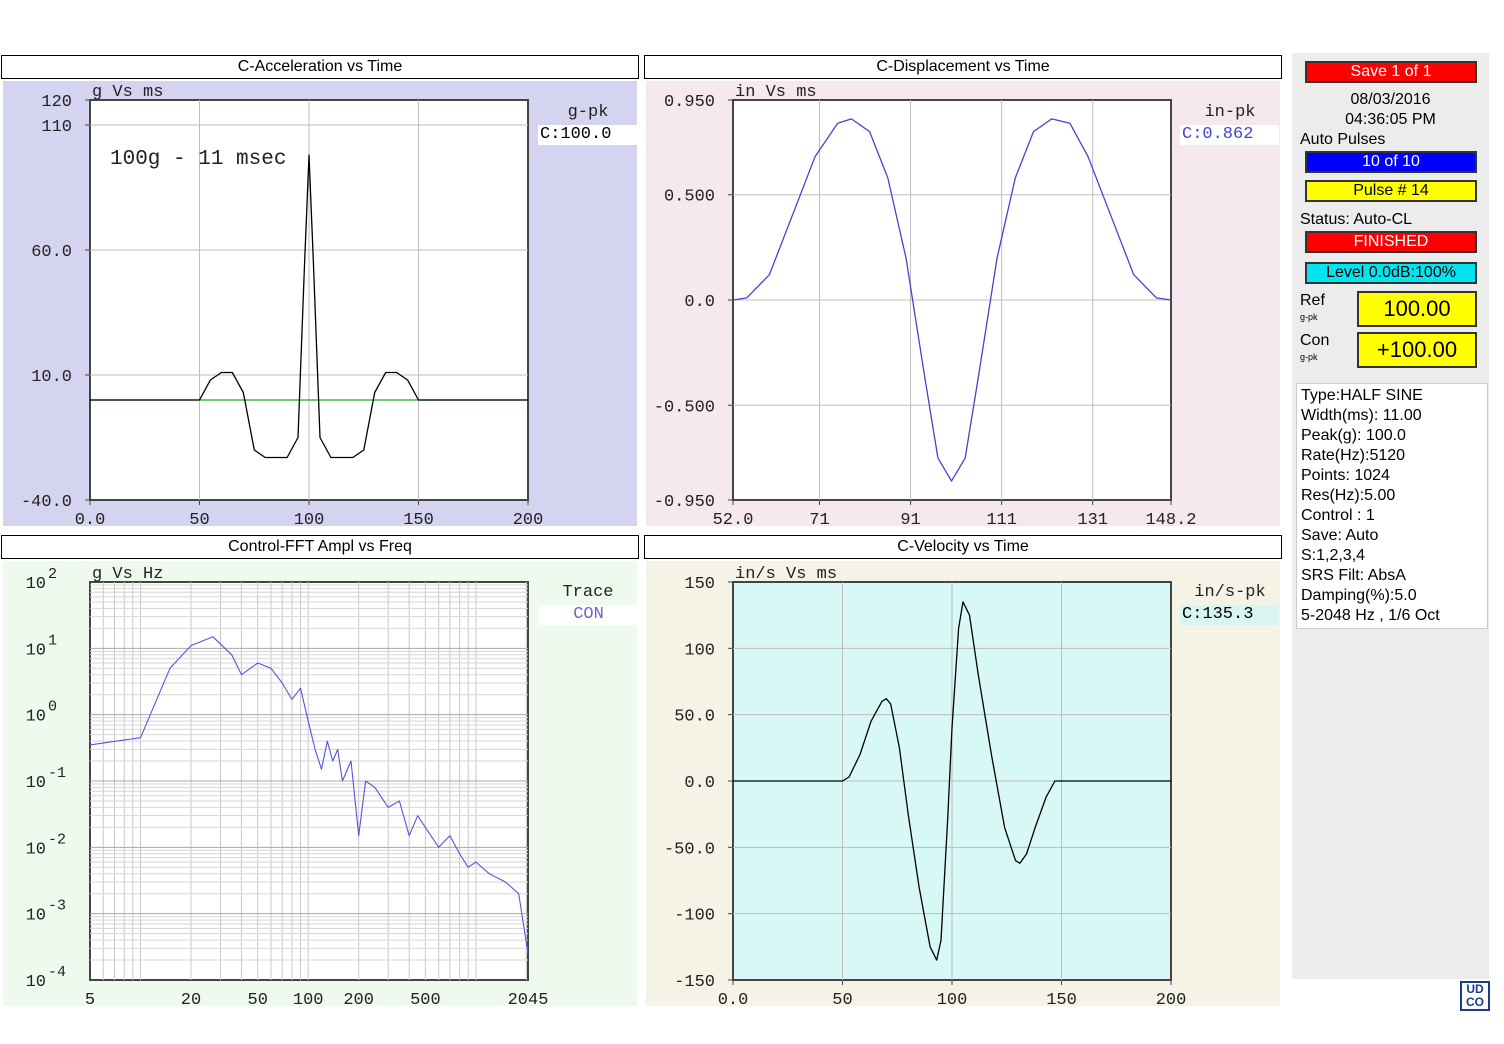  Describe the element at coordinates (963, 547) in the screenshot. I see `vel-title: C-Velocity vs Time` at that location.